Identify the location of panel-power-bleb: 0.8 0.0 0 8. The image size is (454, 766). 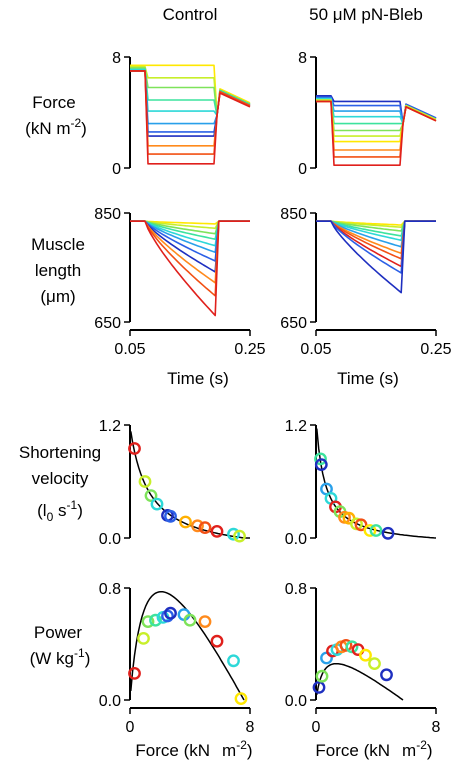
(363, 658).